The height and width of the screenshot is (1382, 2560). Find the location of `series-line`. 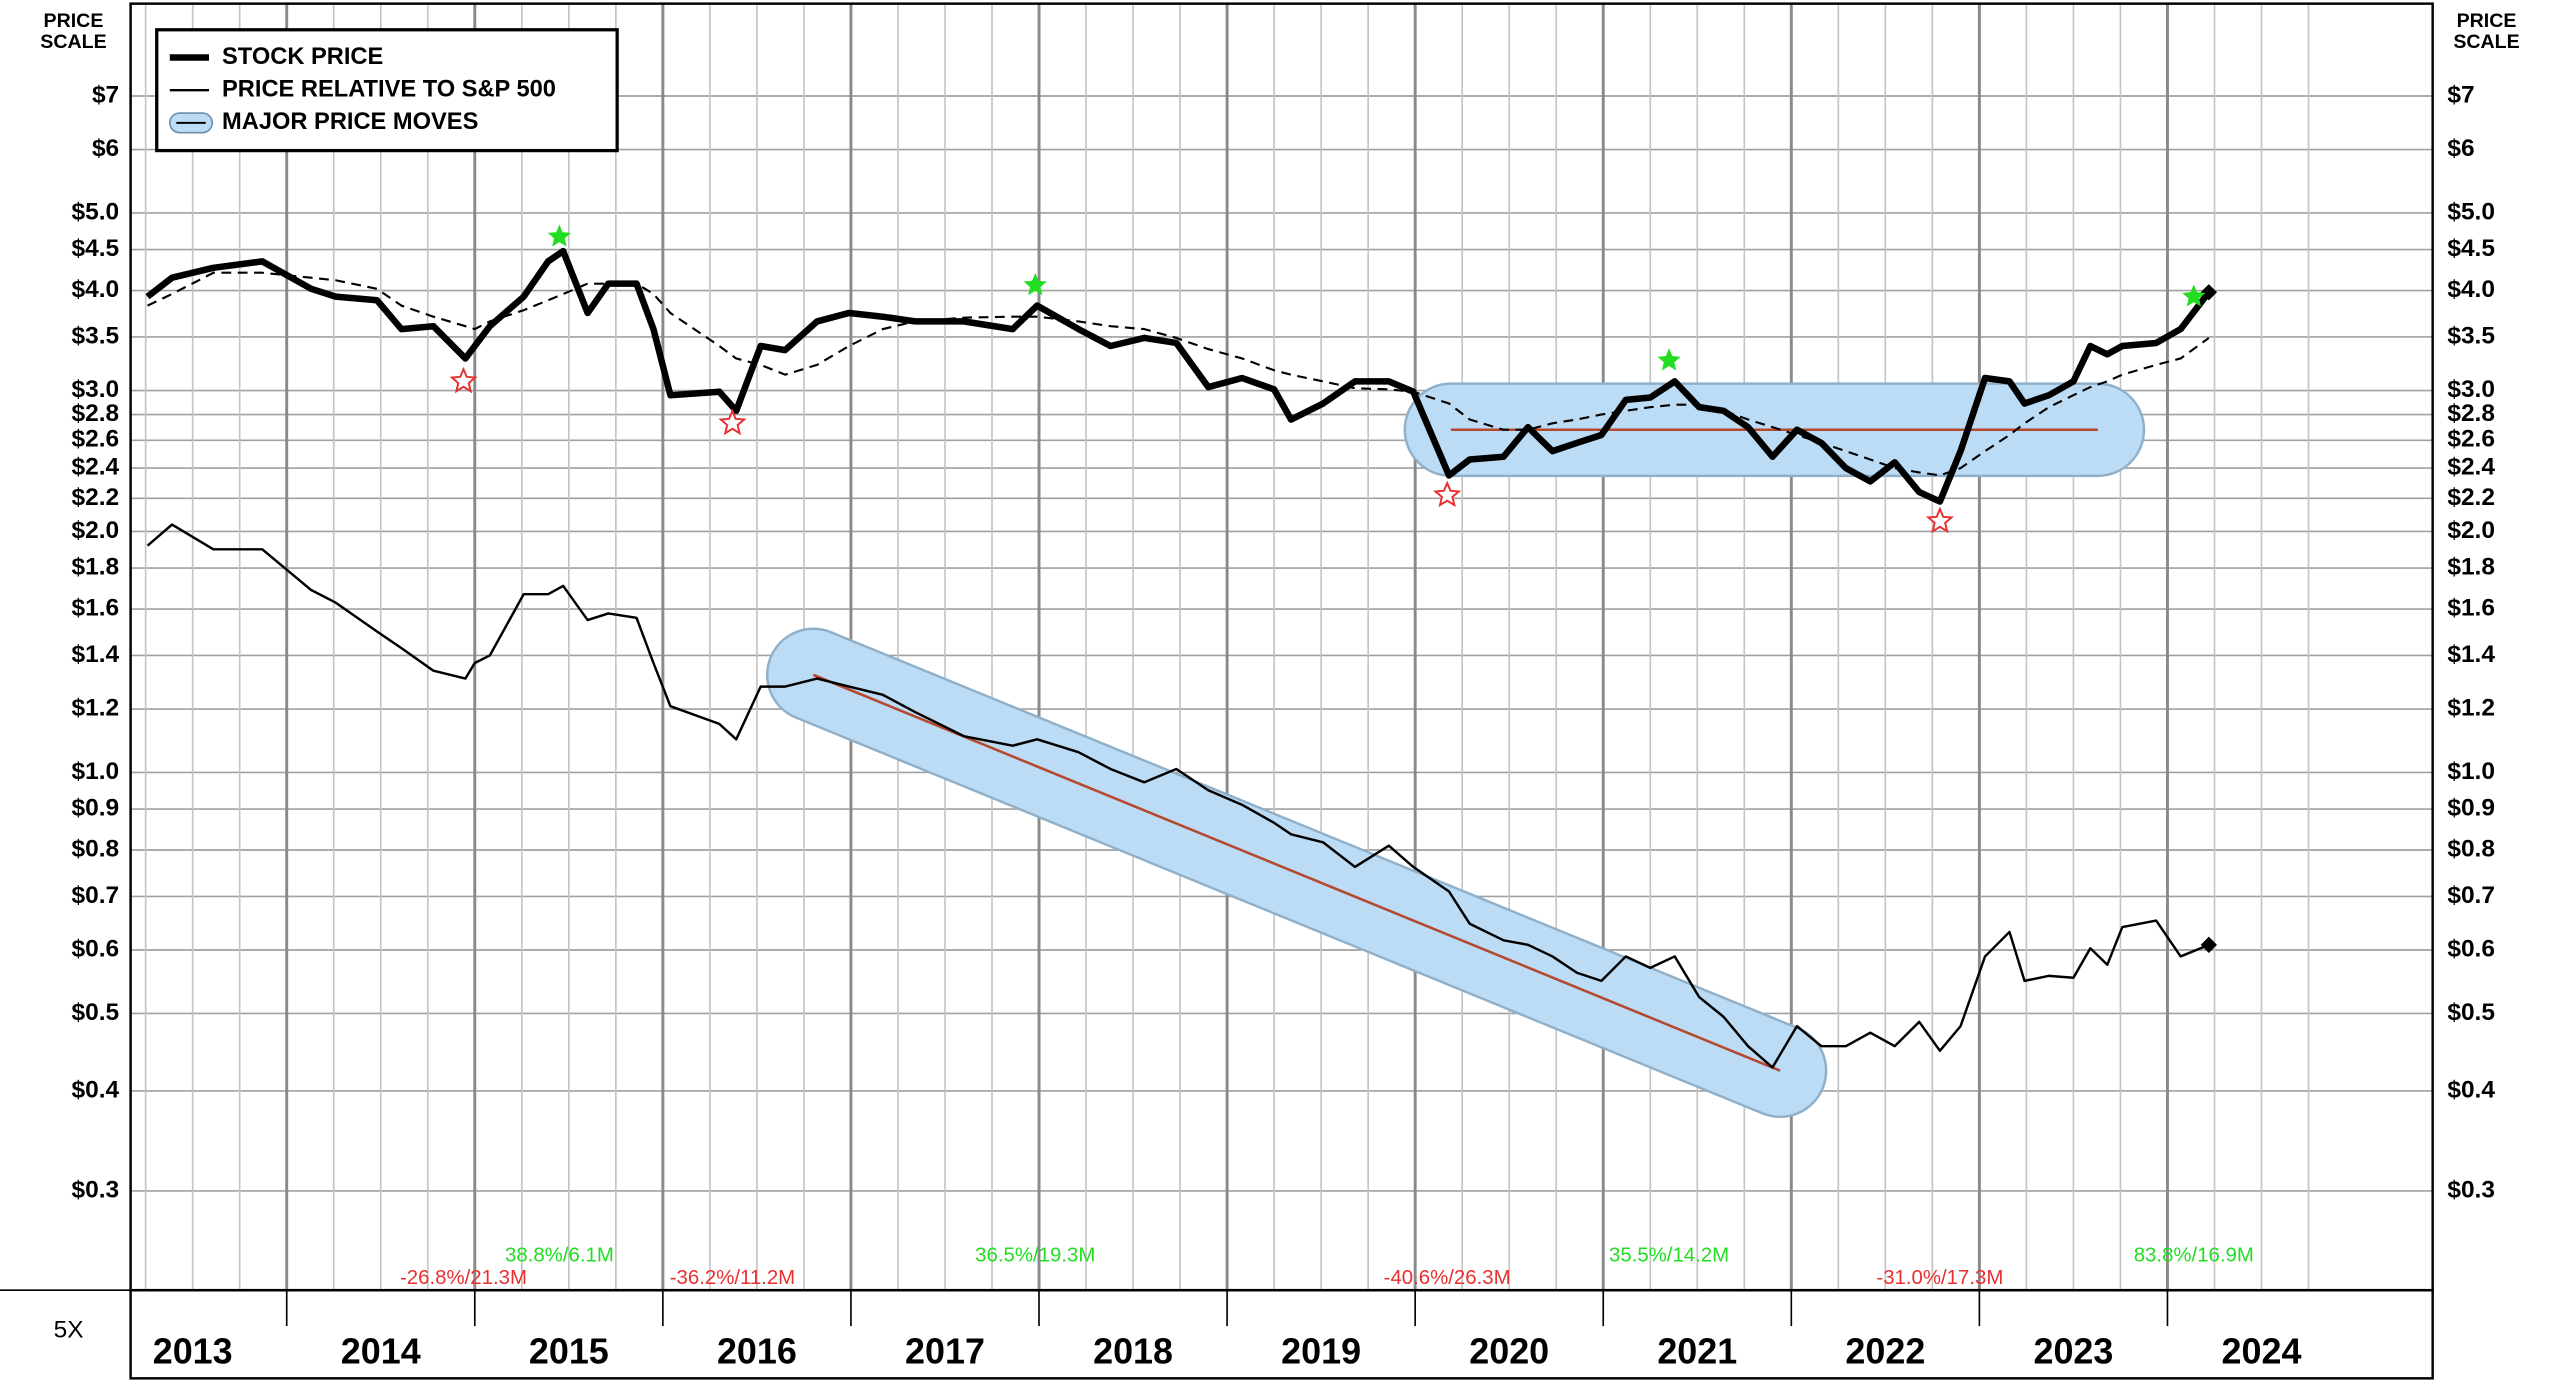

series-line is located at coordinates (1178, 374).